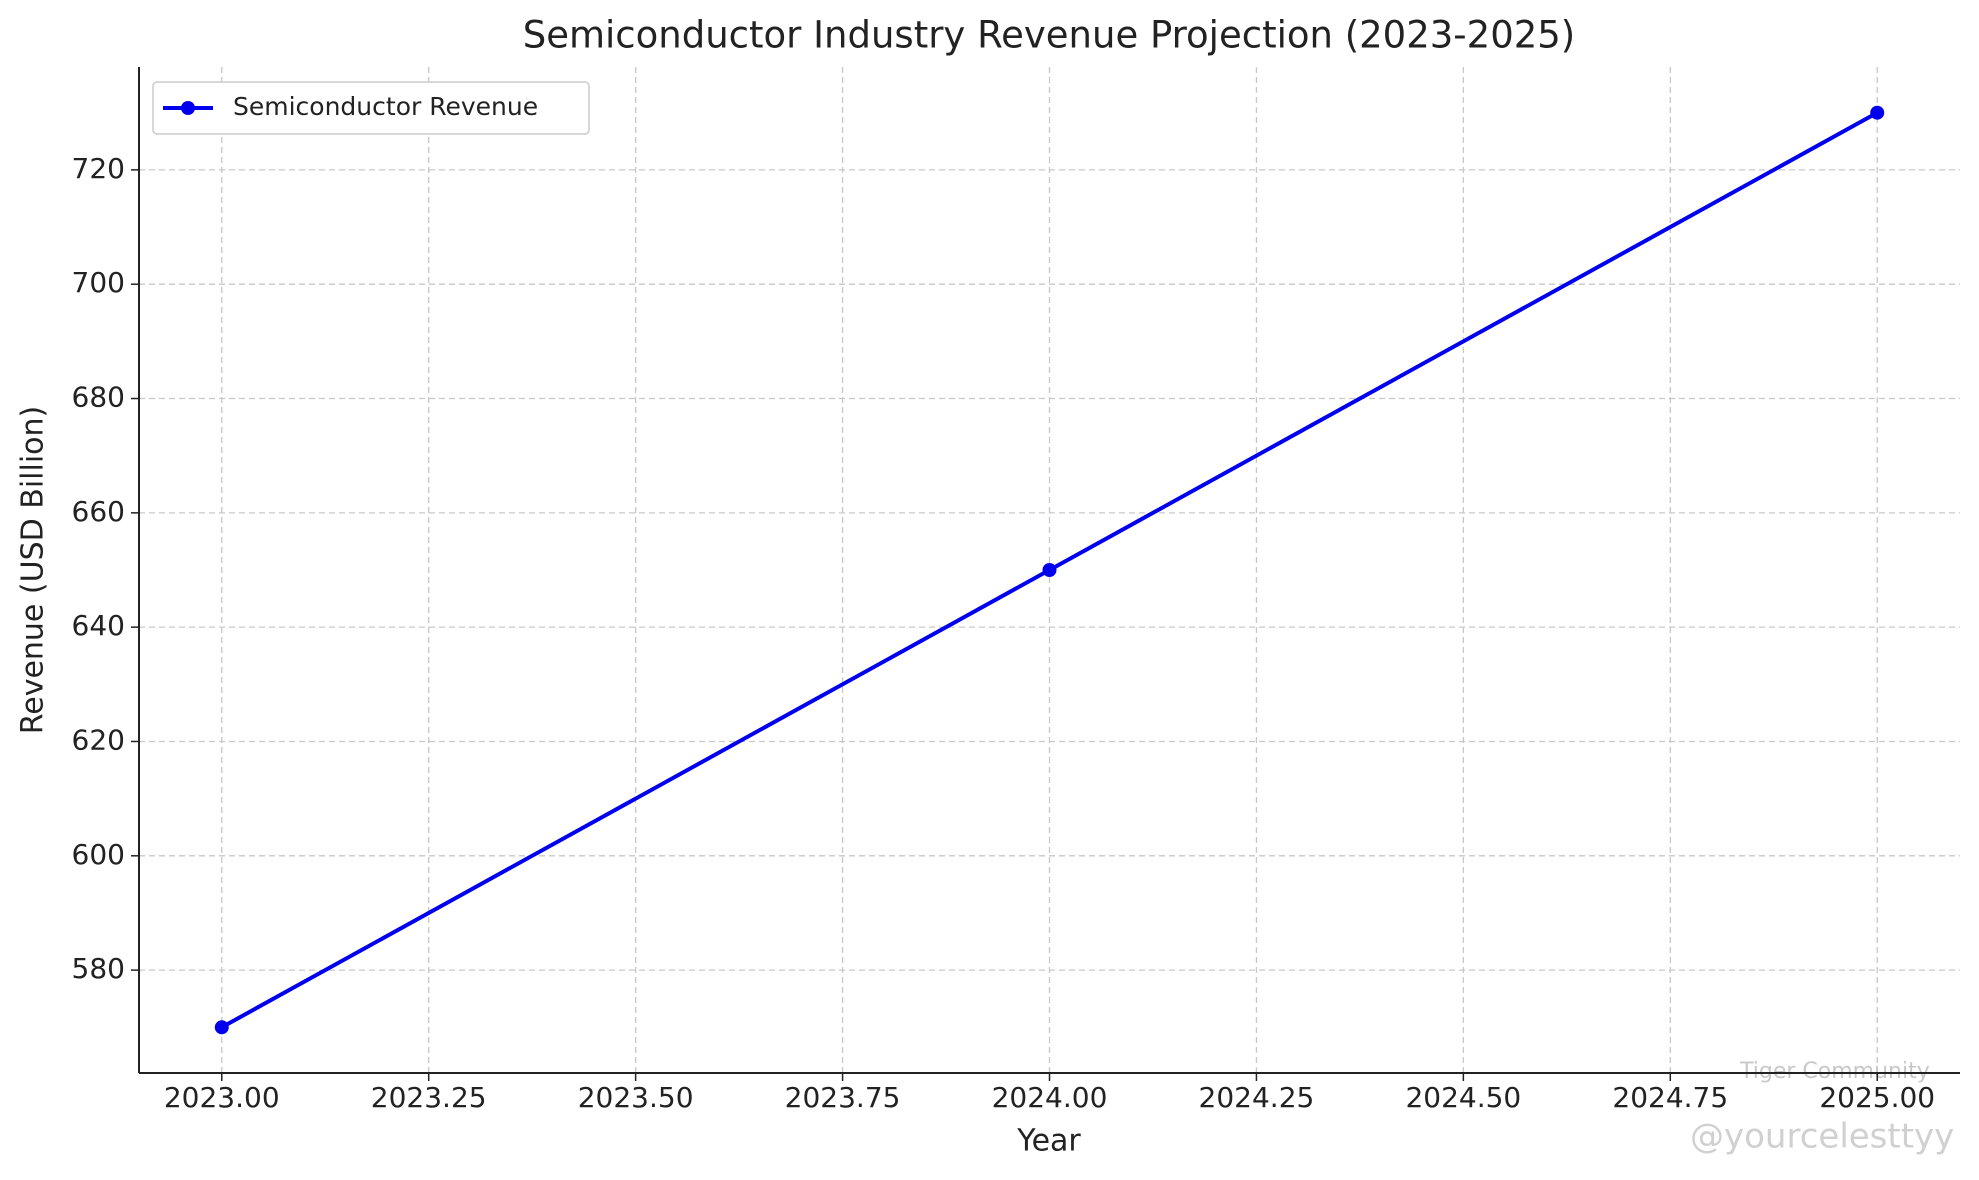 The image size is (1979, 1180). I want to click on legend-box, so click(371, 108).